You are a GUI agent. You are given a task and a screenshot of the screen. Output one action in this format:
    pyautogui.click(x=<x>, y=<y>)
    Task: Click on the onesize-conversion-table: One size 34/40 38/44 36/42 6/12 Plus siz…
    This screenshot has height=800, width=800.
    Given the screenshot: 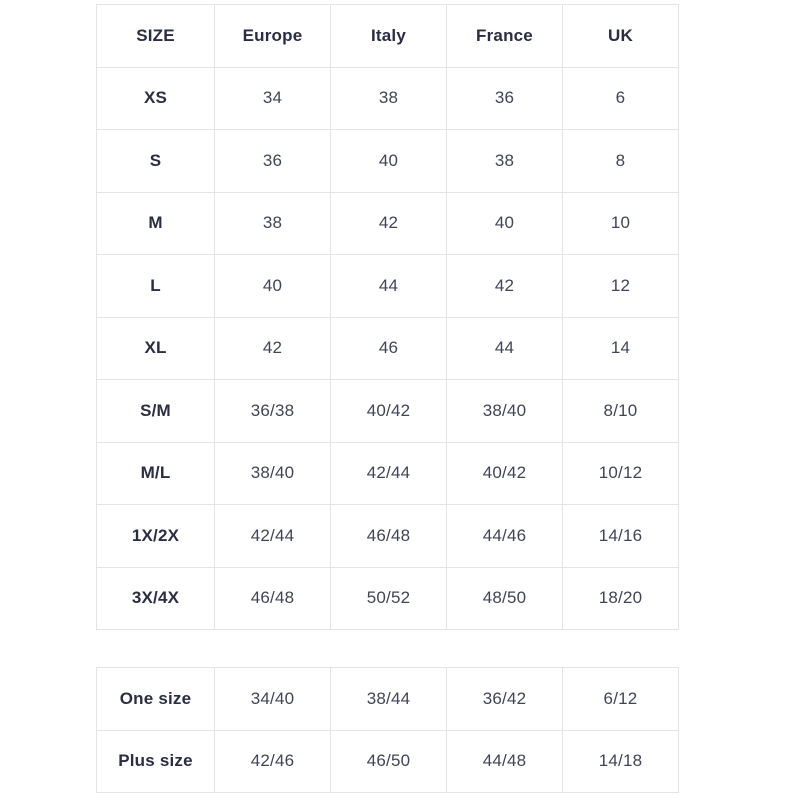 What is the action you would take?
    pyautogui.click(x=387, y=730)
    